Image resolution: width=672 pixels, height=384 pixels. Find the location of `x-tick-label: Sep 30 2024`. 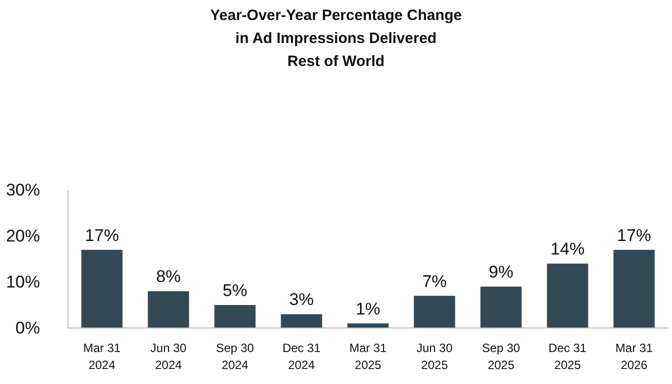

x-tick-label: Sep 30 2024 is located at coordinates (235, 356).